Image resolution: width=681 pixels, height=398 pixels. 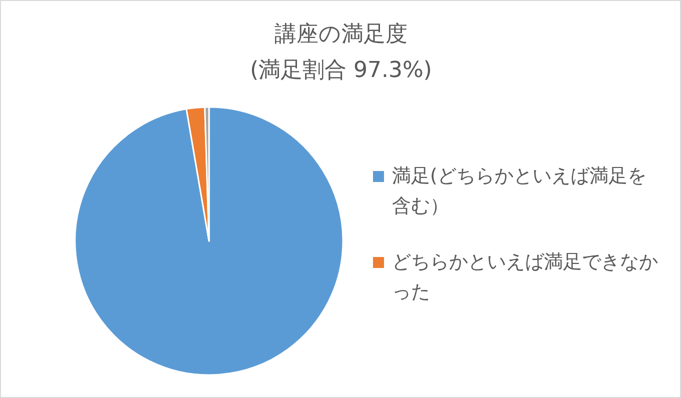 What do you see at coordinates (525, 277) in the screenshot?
I see `legend-label: どちらかといえば満足できなかった` at bounding box center [525, 277].